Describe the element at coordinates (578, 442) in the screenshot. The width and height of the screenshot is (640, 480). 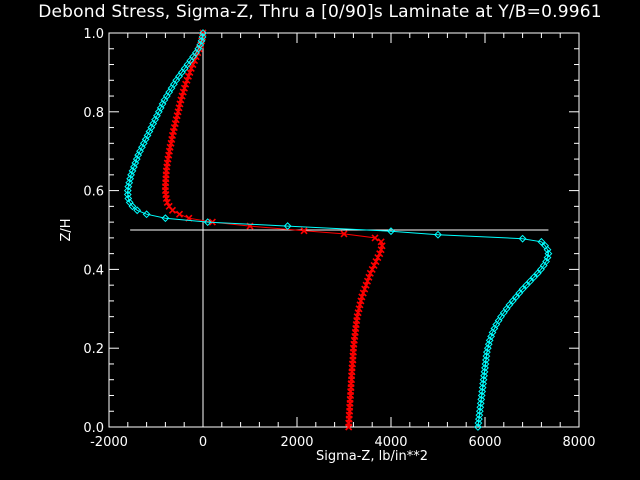
I see `x-tick-label: 8000` at that location.